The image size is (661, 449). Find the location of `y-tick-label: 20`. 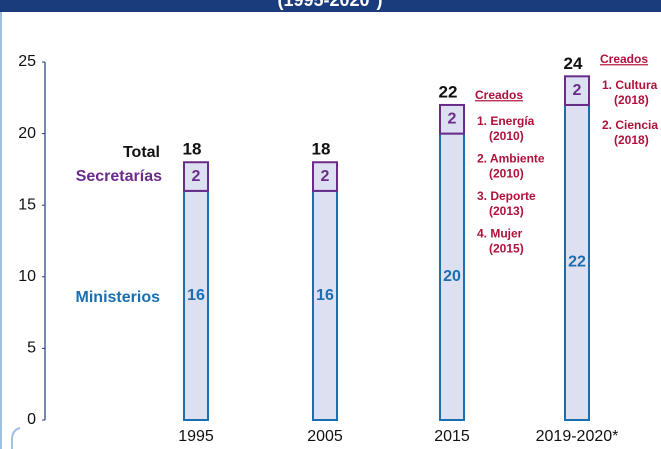

y-tick-label: 20 is located at coordinates (27, 133).